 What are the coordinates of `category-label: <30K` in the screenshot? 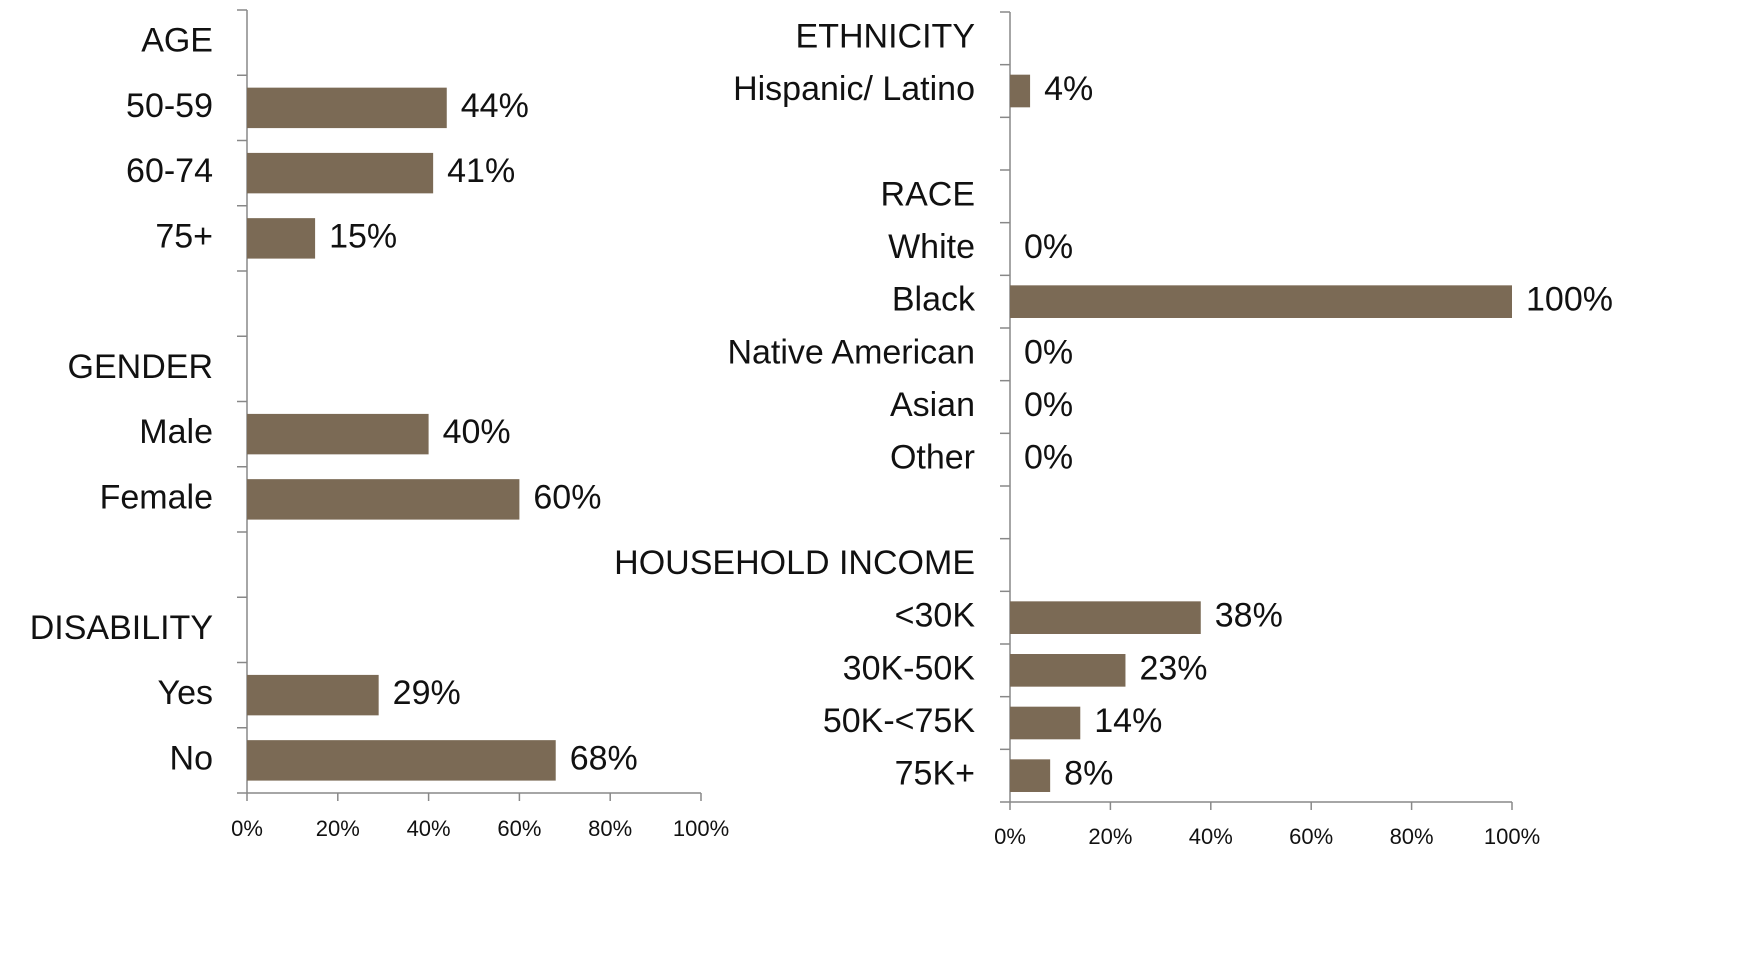 It's located at (935, 616).